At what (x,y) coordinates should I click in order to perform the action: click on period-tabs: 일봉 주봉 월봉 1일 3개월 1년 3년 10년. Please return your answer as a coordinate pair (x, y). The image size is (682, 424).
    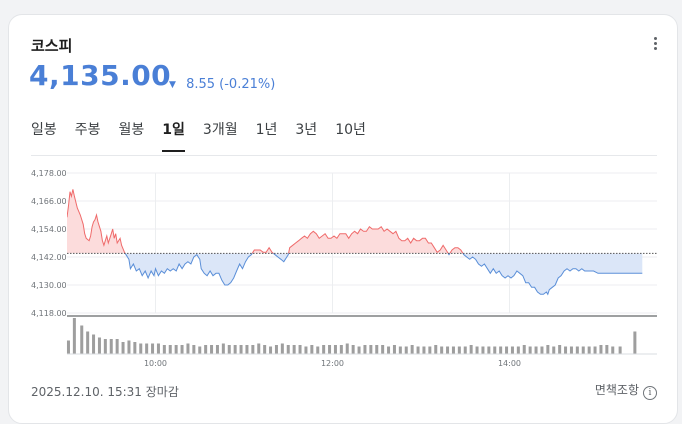
    Looking at the image, I should click on (207, 135).